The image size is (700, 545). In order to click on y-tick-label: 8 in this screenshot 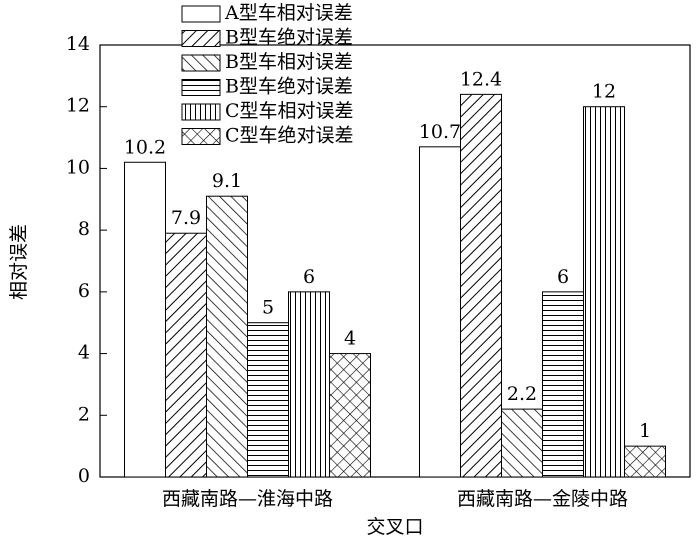, I will do `click(84, 229)`.